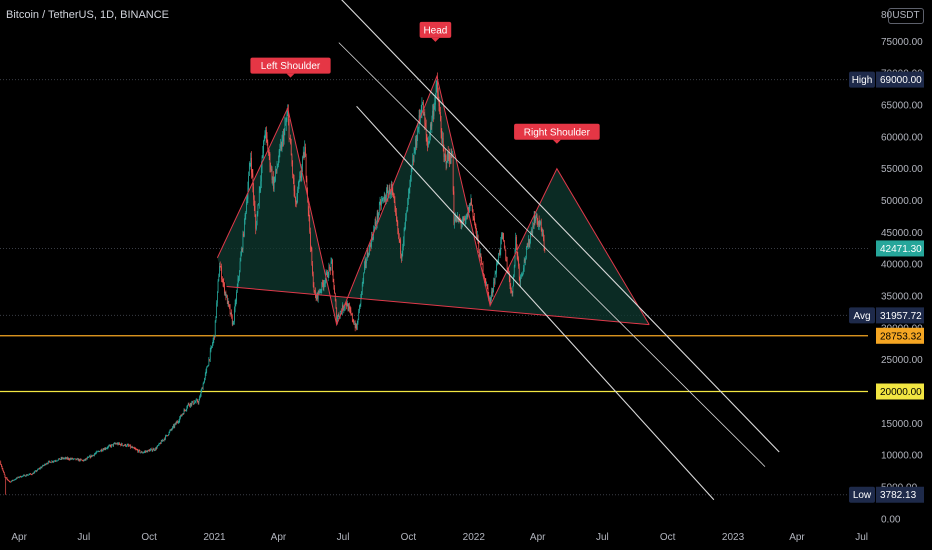 The height and width of the screenshot is (550, 932). Describe the element at coordinates (733, 537) in the screenshot. I see `x-tick-label: 2023` at that location.